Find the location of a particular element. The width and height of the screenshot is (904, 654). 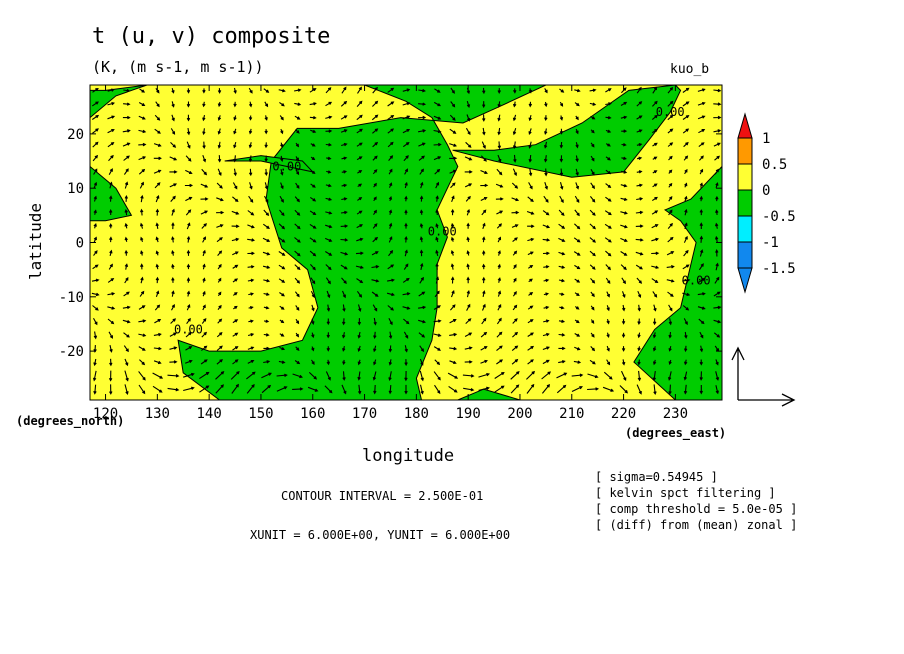

experiment-tag: kuo_b is located at coordinates (690, 69).